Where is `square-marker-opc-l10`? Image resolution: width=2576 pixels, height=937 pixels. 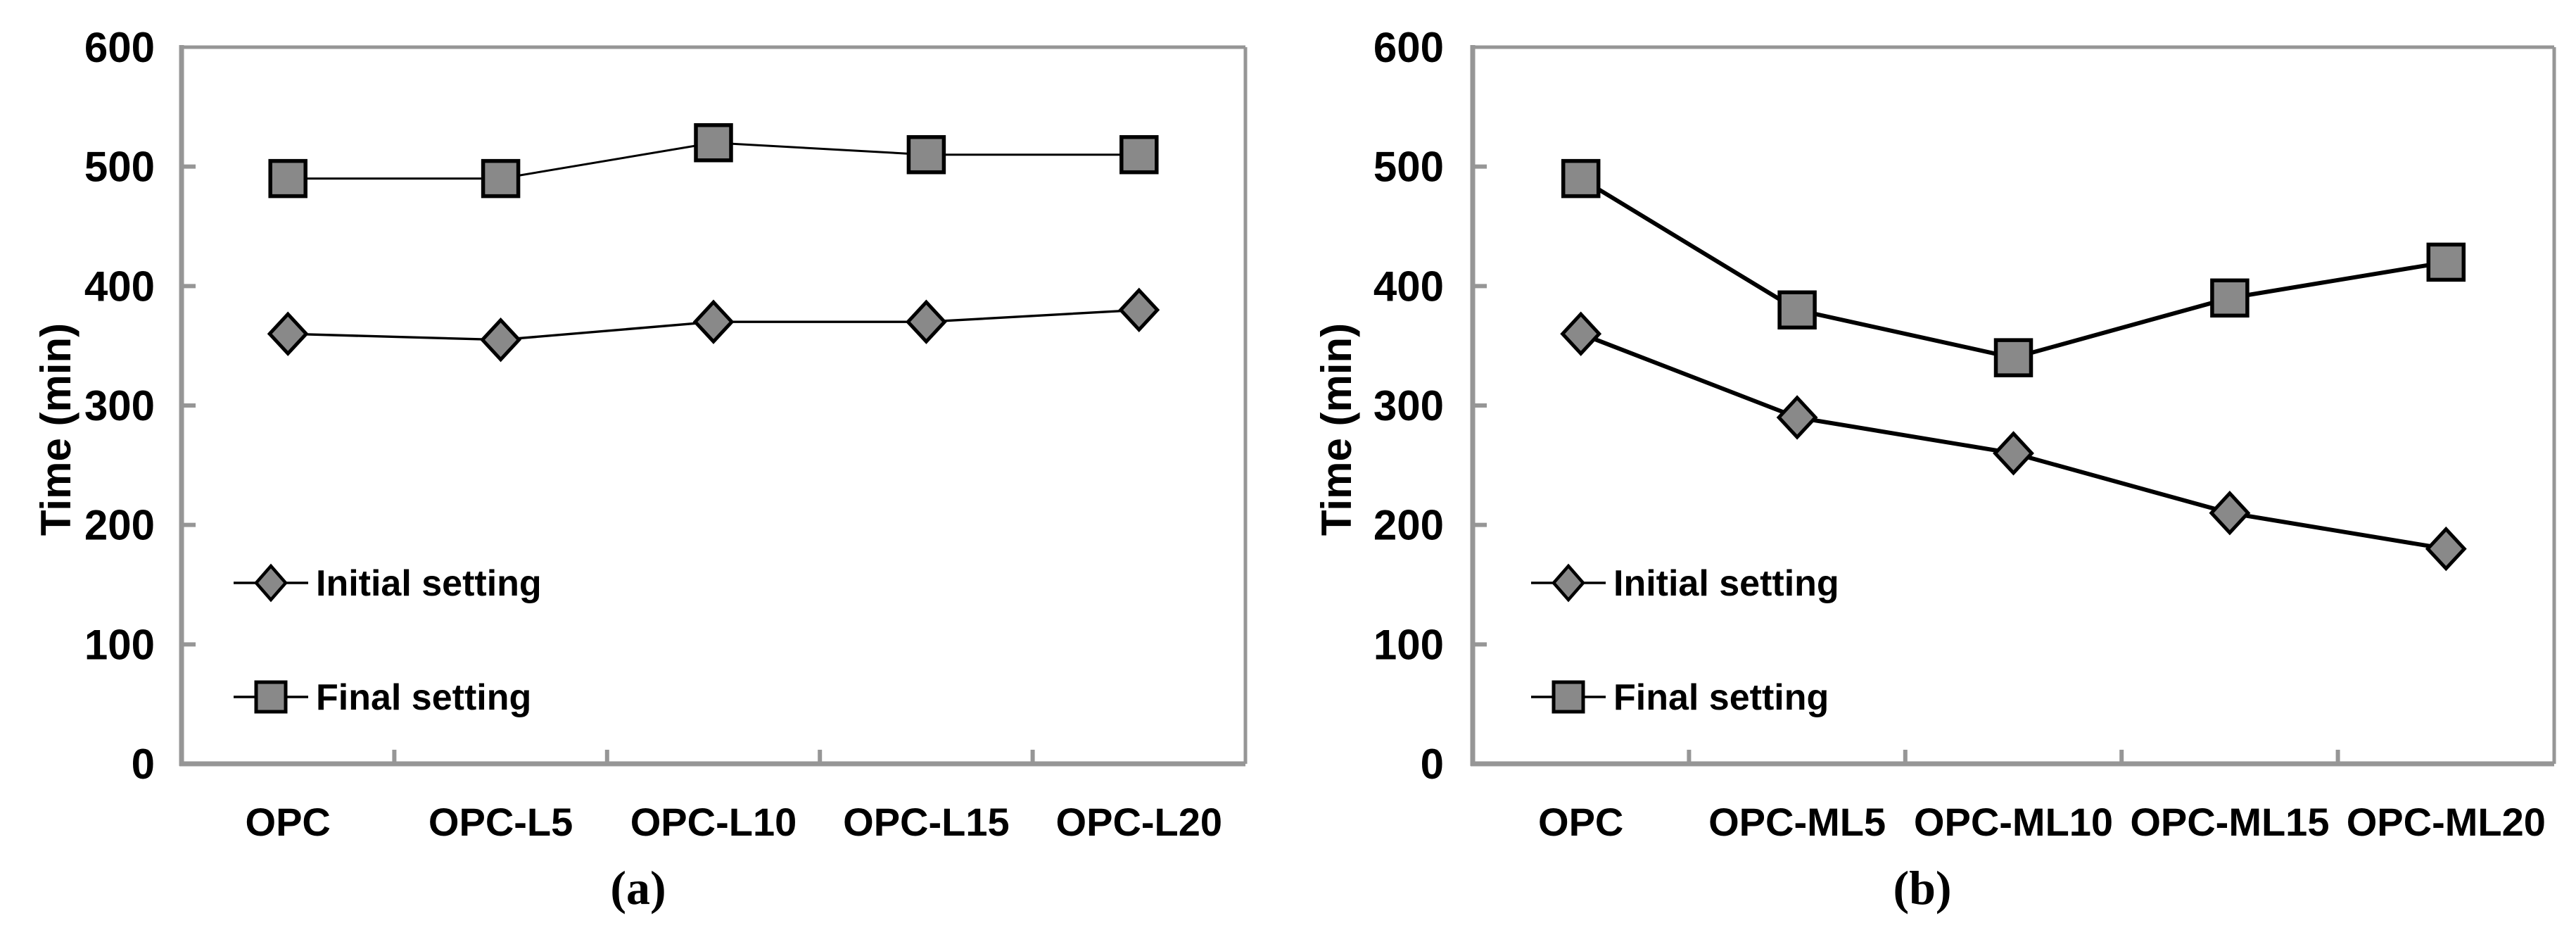 square-marker-opc-l10 is located at coordinates (713, 142).